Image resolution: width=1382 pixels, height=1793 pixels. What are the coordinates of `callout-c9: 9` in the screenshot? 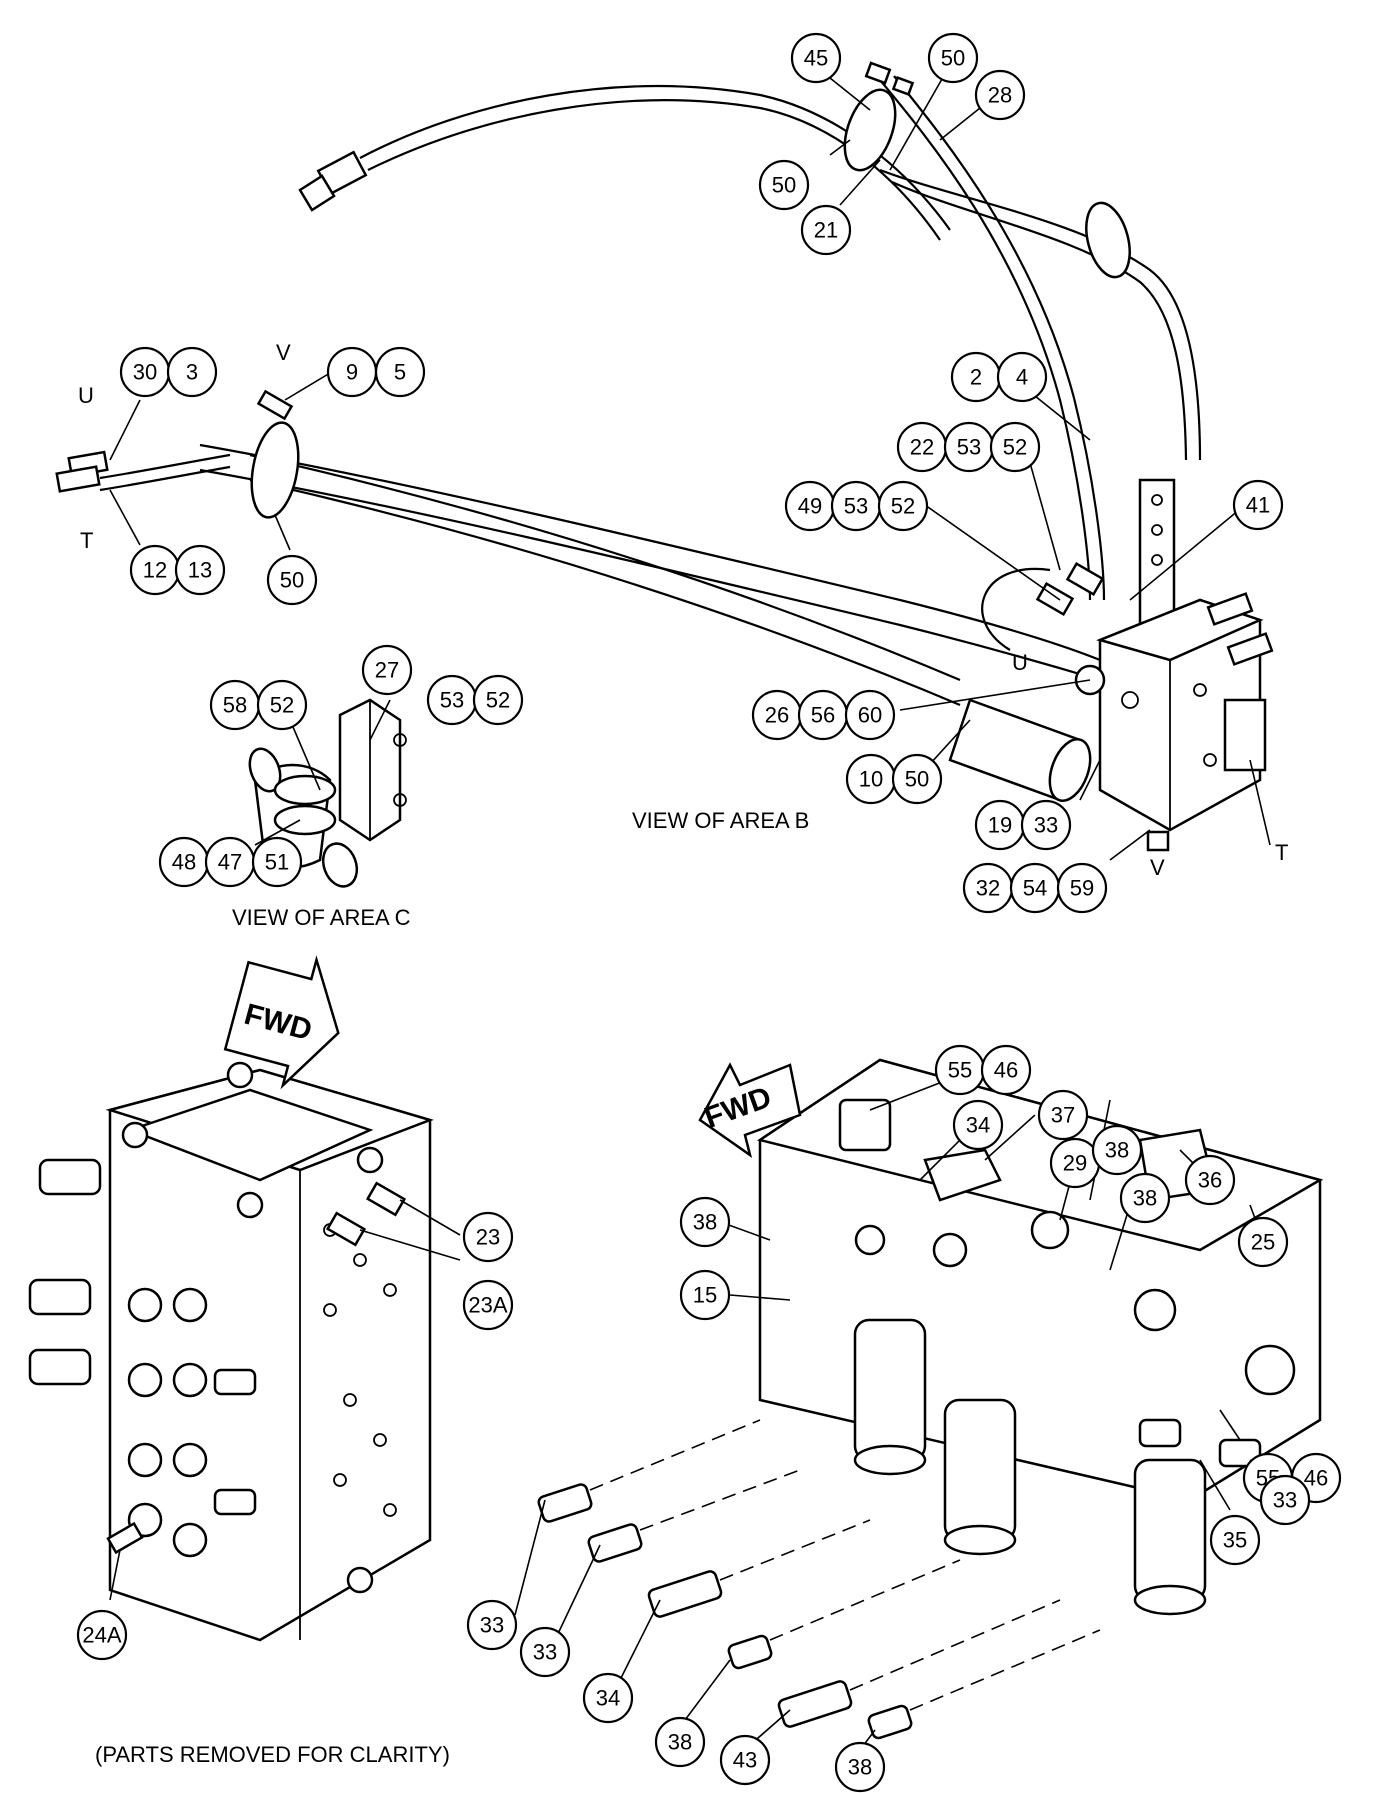 It's located at (352, 372).